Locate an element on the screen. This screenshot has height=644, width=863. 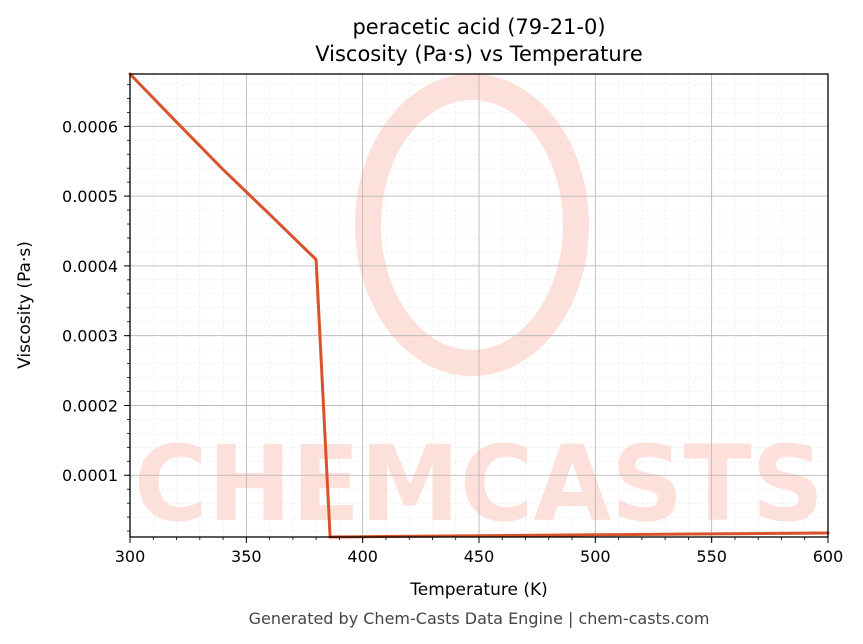
y-tick-label: 0.0006 is located at coordinates (90, 126).